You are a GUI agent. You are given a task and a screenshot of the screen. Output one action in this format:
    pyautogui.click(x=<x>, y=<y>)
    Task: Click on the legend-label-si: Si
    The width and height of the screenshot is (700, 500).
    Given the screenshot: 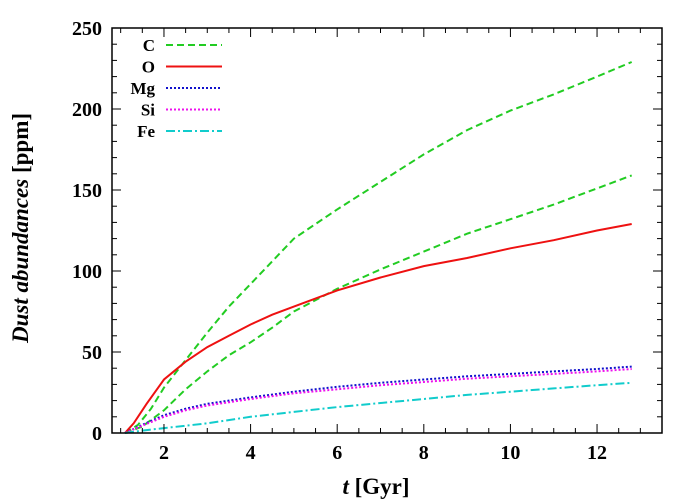 What is the action you would take?
    pyautogui.click(x=148, y=110)
    